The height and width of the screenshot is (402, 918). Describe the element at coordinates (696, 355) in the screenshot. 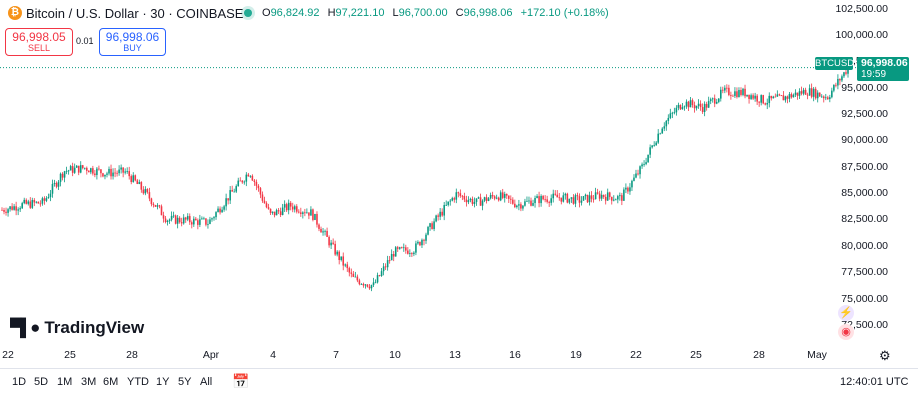

I see `time-tick-label: 25` at that location.